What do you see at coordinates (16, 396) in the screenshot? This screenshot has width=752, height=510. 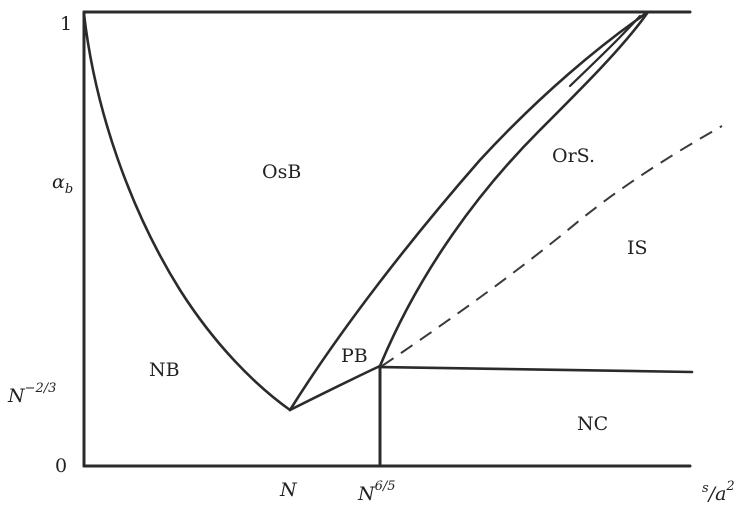 I see `y-tick-n-2-3-base: N` at bounding box center [16, 396].